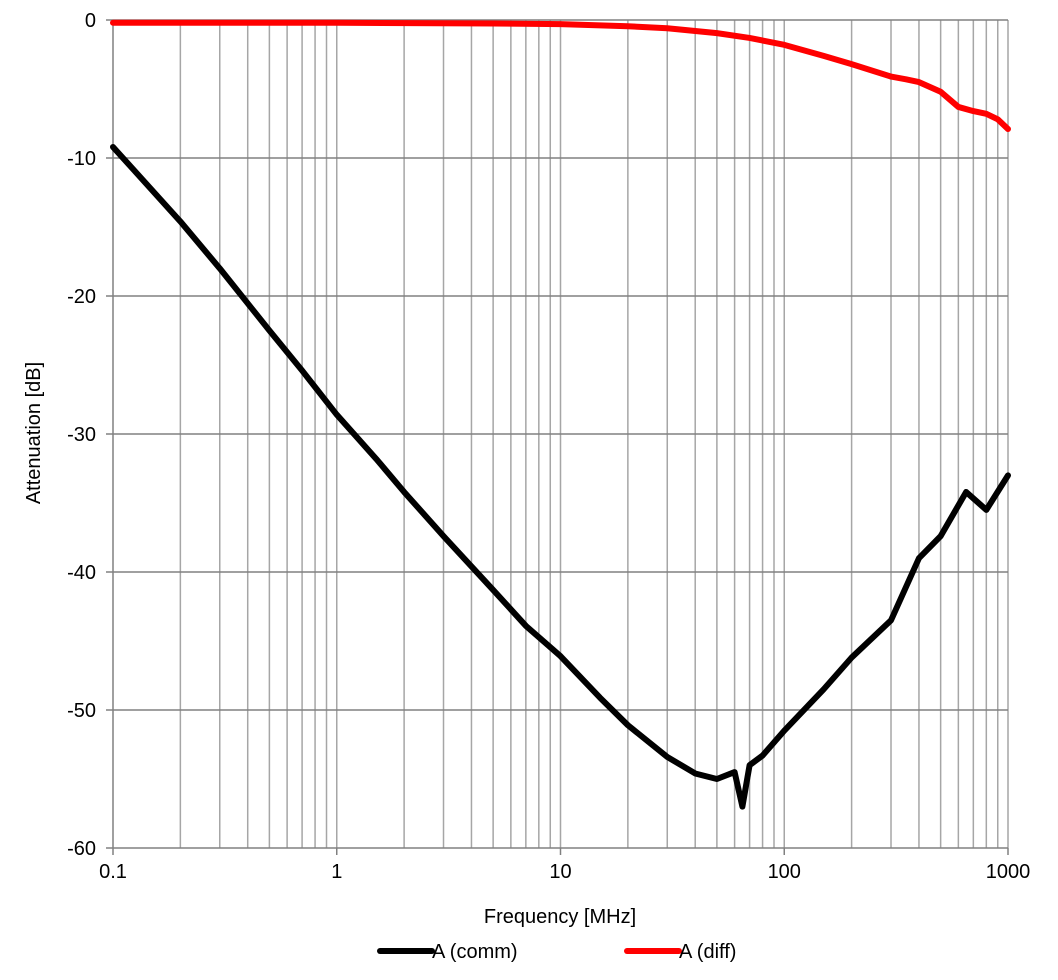 This screenshot has width=1058, height=980. What do you see at coordinates (1008, 872) in the screenshot?
I see `x-tick-label: 1000` at bounding box center [1008, 872].